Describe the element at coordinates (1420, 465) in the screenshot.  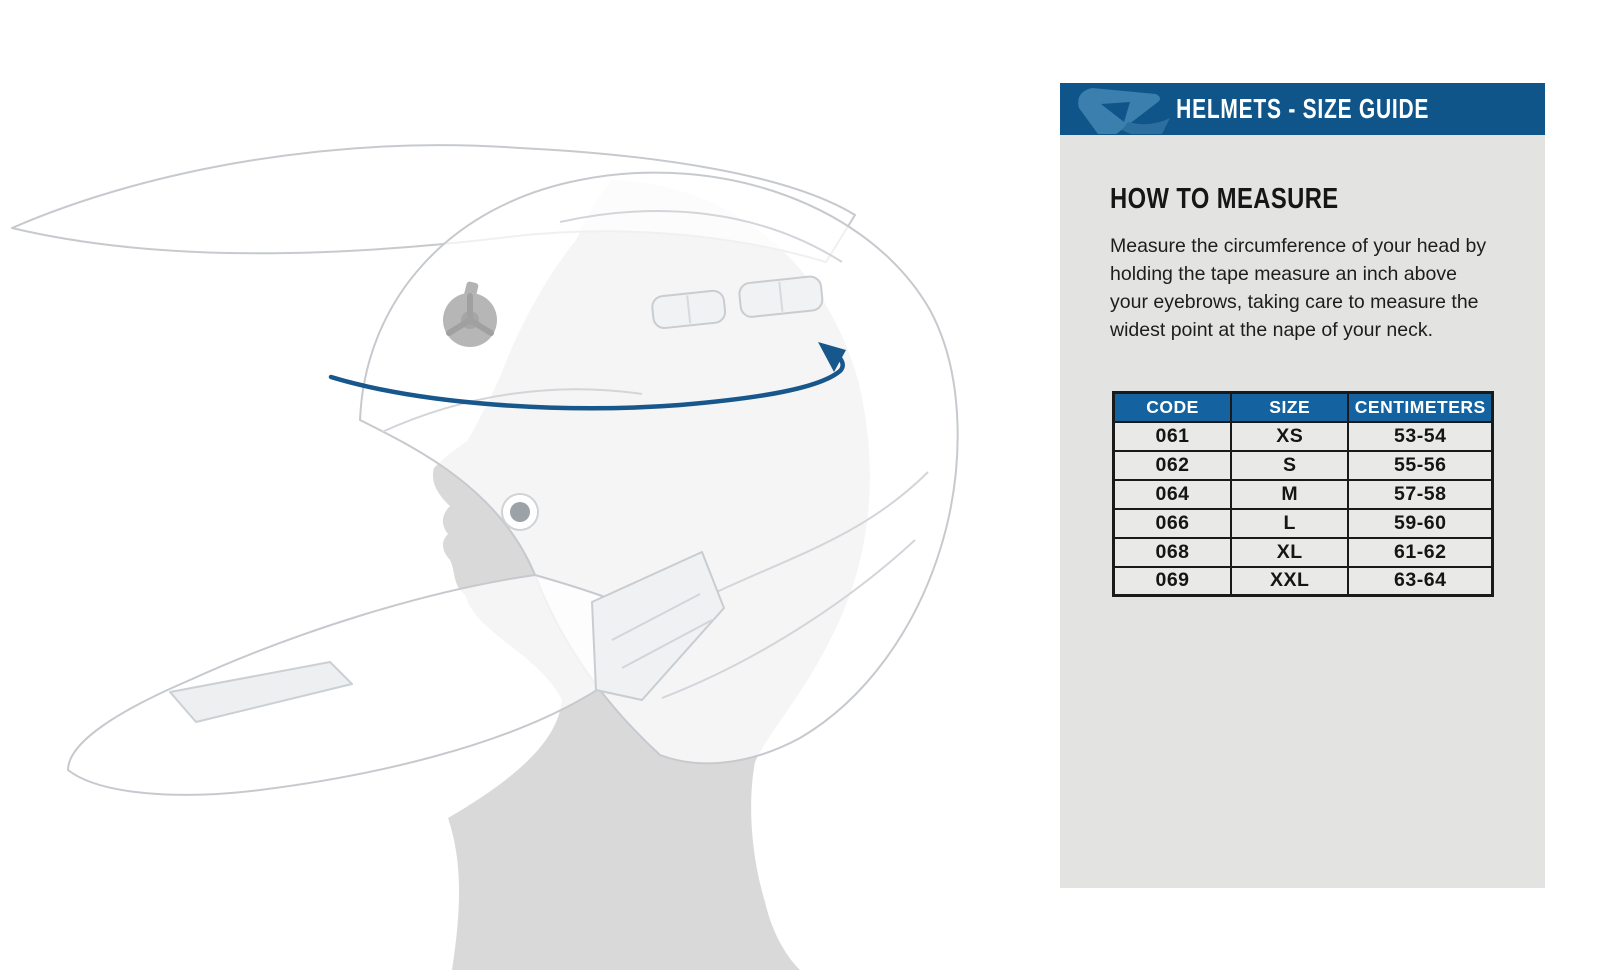
I see `cell-centimeters: 55-56` at that location.